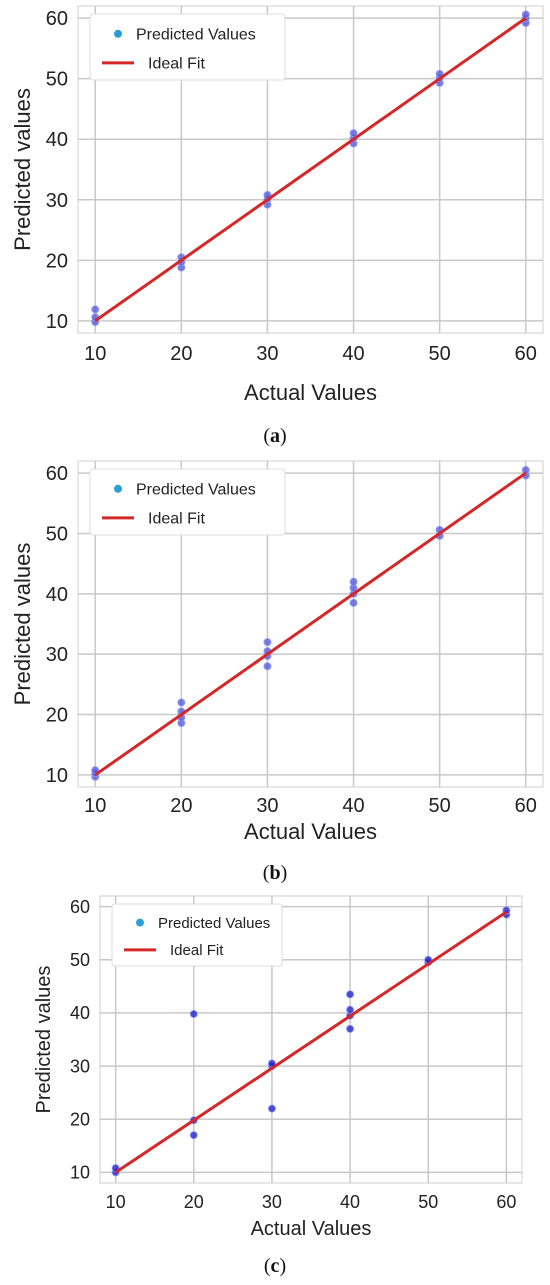 Image resolution: width=550 pixels, height=1285 pixels. Describe the element at coordinates (197, 935) in the screenshot. I see `chart-c-legend: Predicted Values Ideal Fit` at that location.